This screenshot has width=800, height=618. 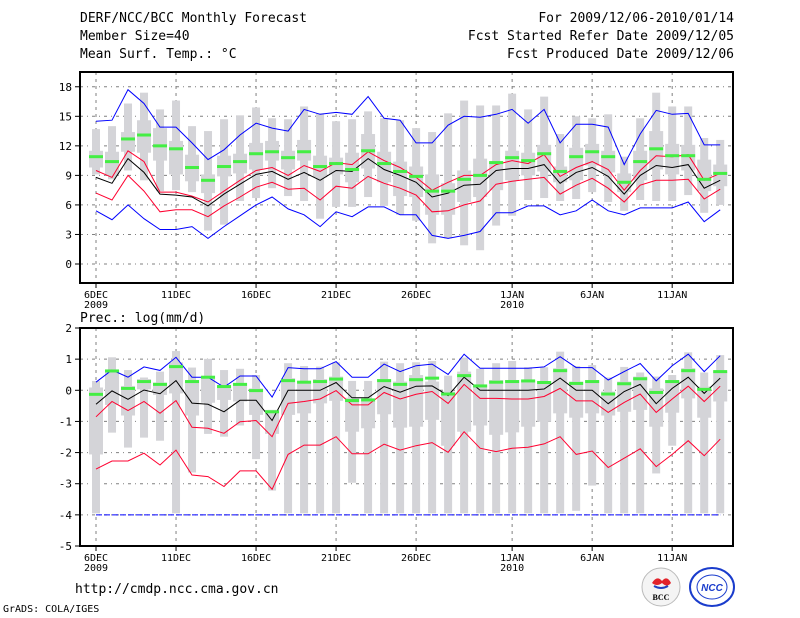 What do you see at coordinates (65, 116) in the screenshot?
I see `y-tick-label: 15` at bounding box center [65, 116].